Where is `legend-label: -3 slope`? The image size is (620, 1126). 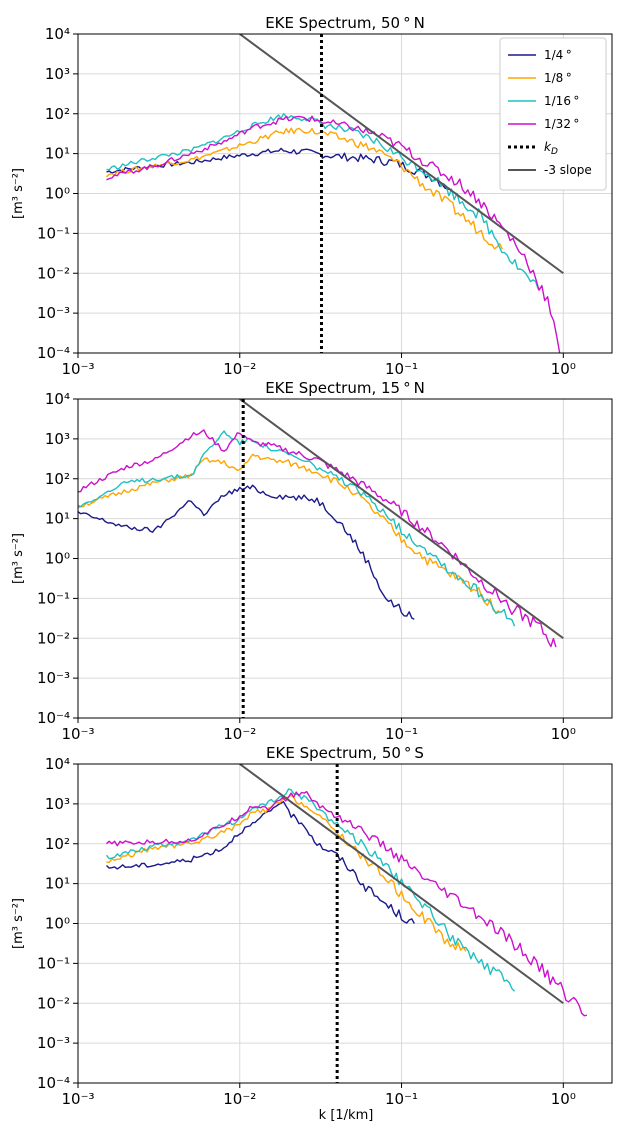
legend-label: -3 slope is located at coordinates (568, 170).